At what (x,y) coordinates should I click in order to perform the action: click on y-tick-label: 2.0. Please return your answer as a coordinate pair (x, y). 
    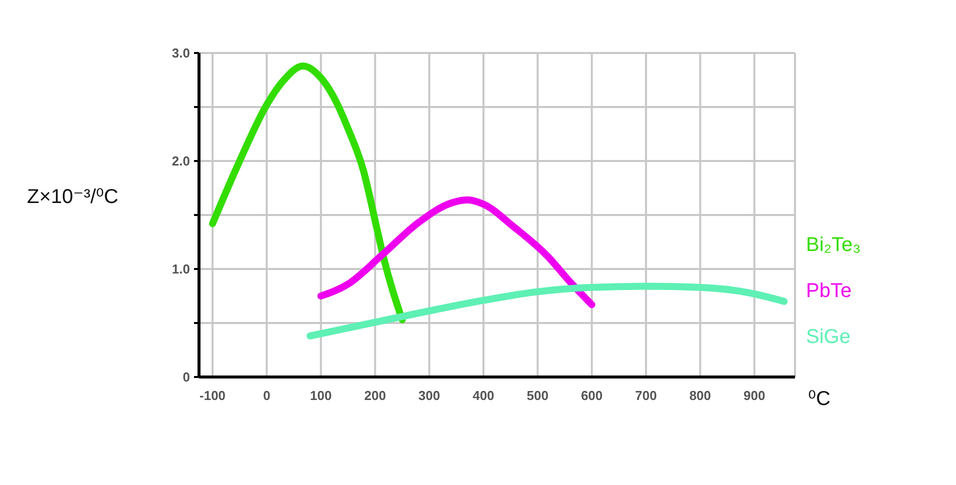
    Looking at the image, I should click on (181, 161).